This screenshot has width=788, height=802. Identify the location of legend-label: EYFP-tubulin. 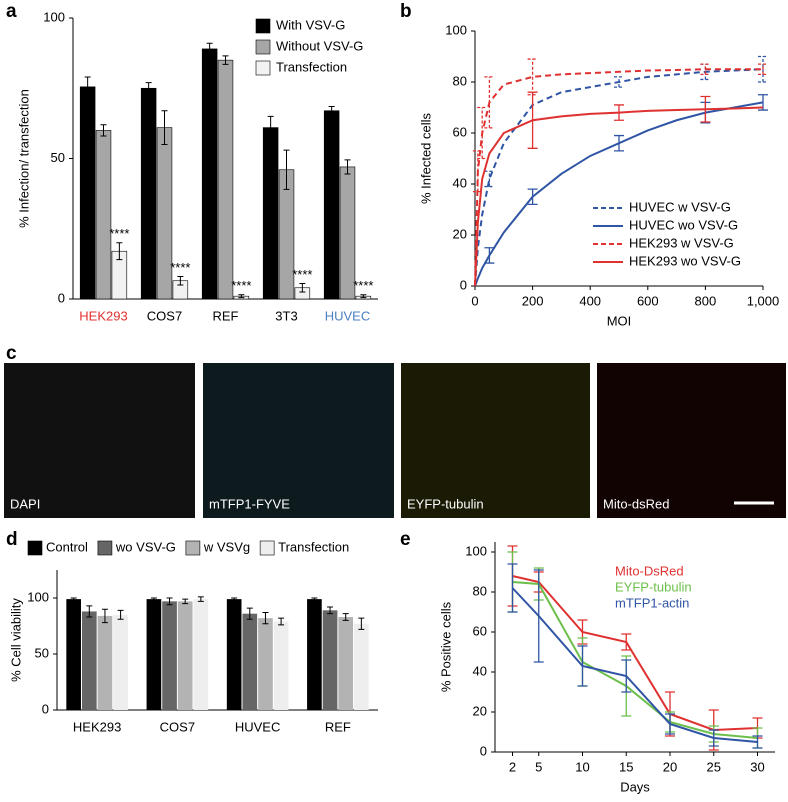
(653, 586).